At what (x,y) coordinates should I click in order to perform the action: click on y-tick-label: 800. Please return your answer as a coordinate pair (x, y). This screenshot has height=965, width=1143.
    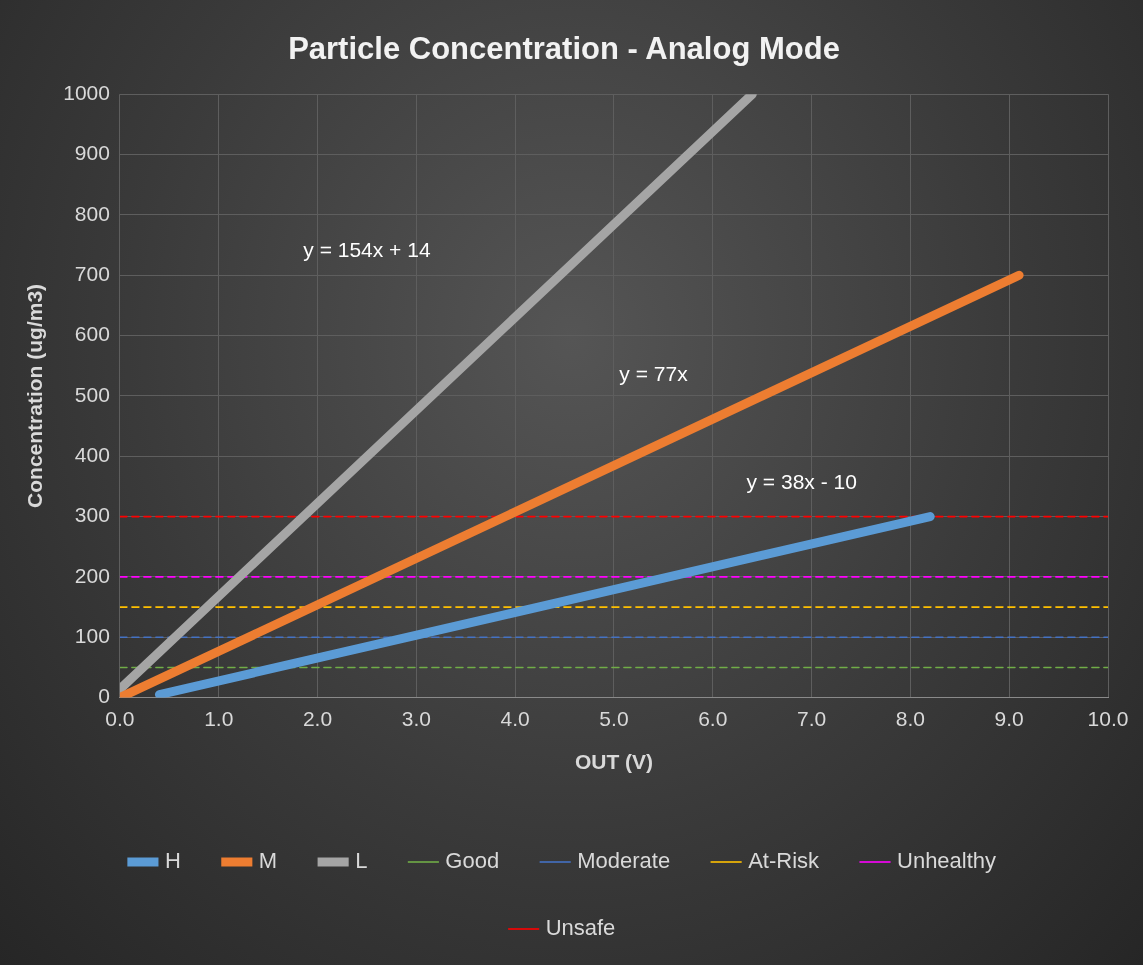
    Looking at the image, I should click on (92, 213).